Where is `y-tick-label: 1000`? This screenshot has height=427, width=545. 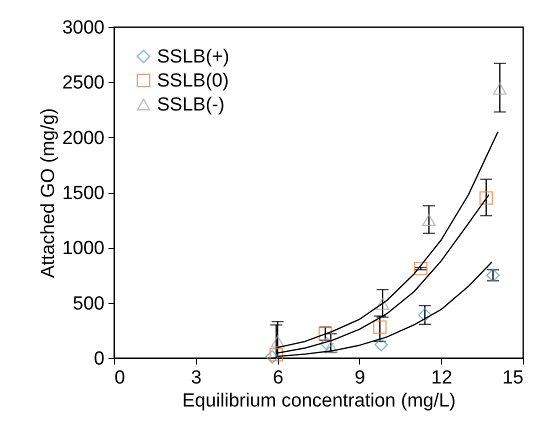
y-tick-label: 1000 is located at coordinates (83, 249).